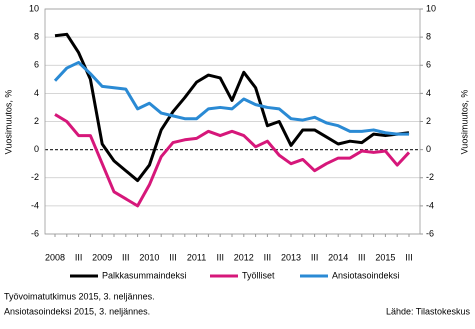 The height and width of the screenshot is (329, 475). Describe the element at coordinates (77, 311) in the screenshot. I see `note: Ansiotasoindeksi 2015, 3. neljännes.` at that location.